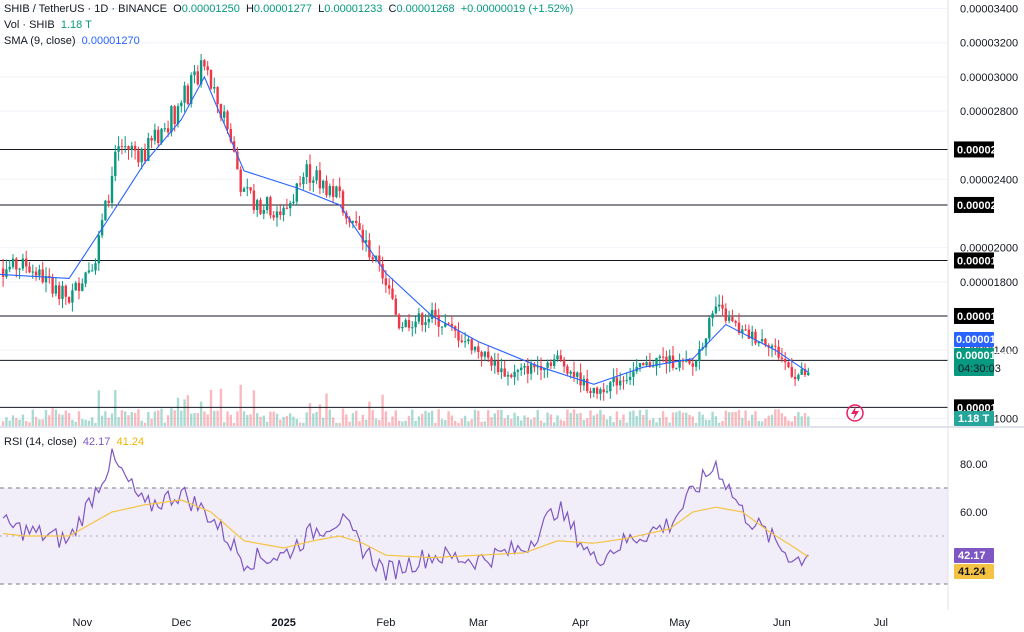  What do you see at coordinates (182, 623) in the screenshot?
I see `time-tick: Dec` at bounding box center [182, 623].